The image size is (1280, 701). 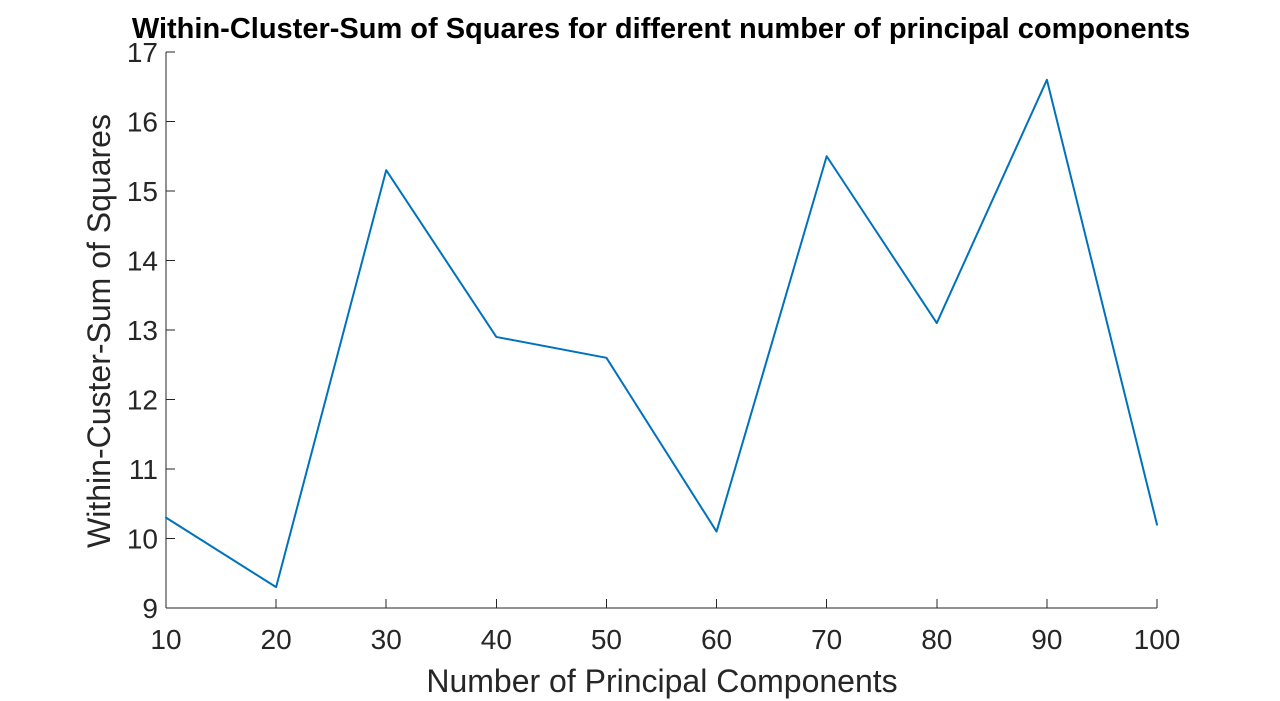 I want to click on y-axis-label: Within-Custer-Sum of Squares, so click(x=99, y=331).